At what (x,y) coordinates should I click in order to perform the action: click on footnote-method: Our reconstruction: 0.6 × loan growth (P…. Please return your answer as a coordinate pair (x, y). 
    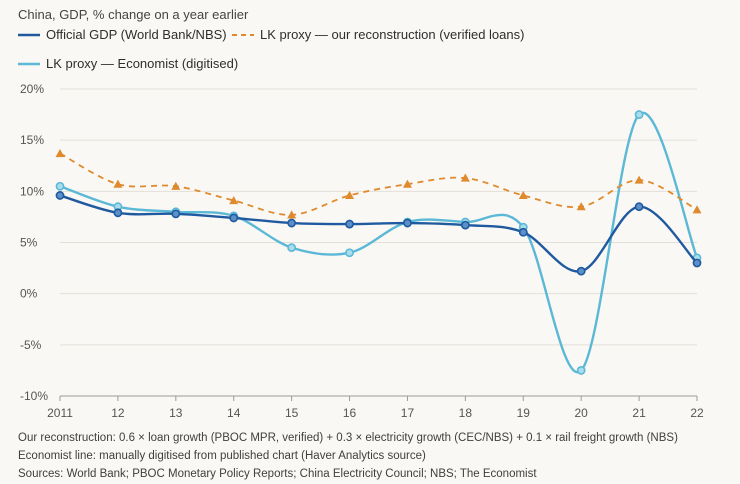
    Looking at the image, I should click on (348, 438).